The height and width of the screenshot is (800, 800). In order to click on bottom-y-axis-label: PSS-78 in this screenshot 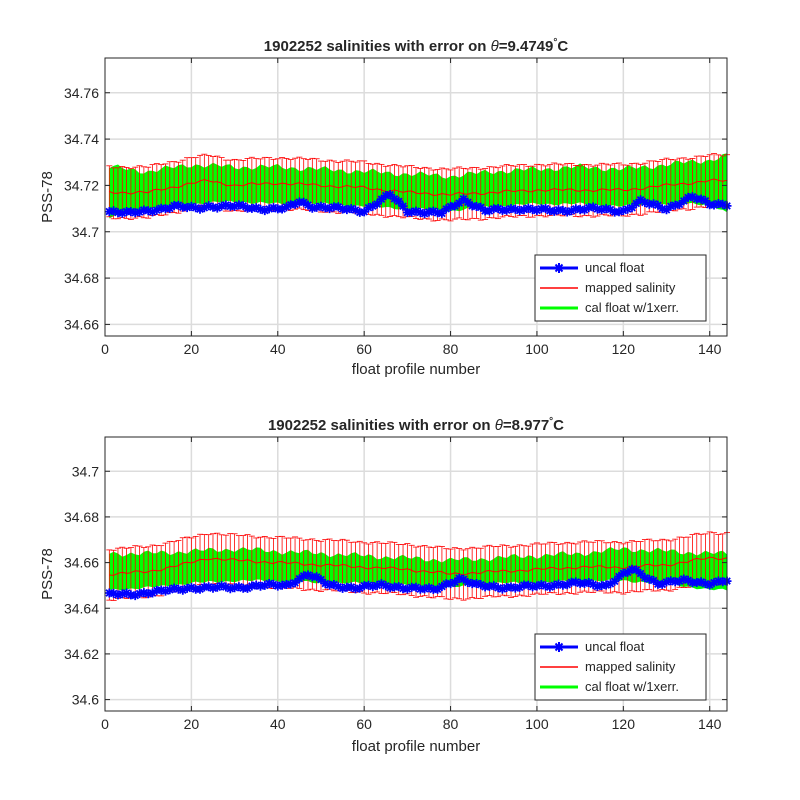, I will do `click(47, 574)`.